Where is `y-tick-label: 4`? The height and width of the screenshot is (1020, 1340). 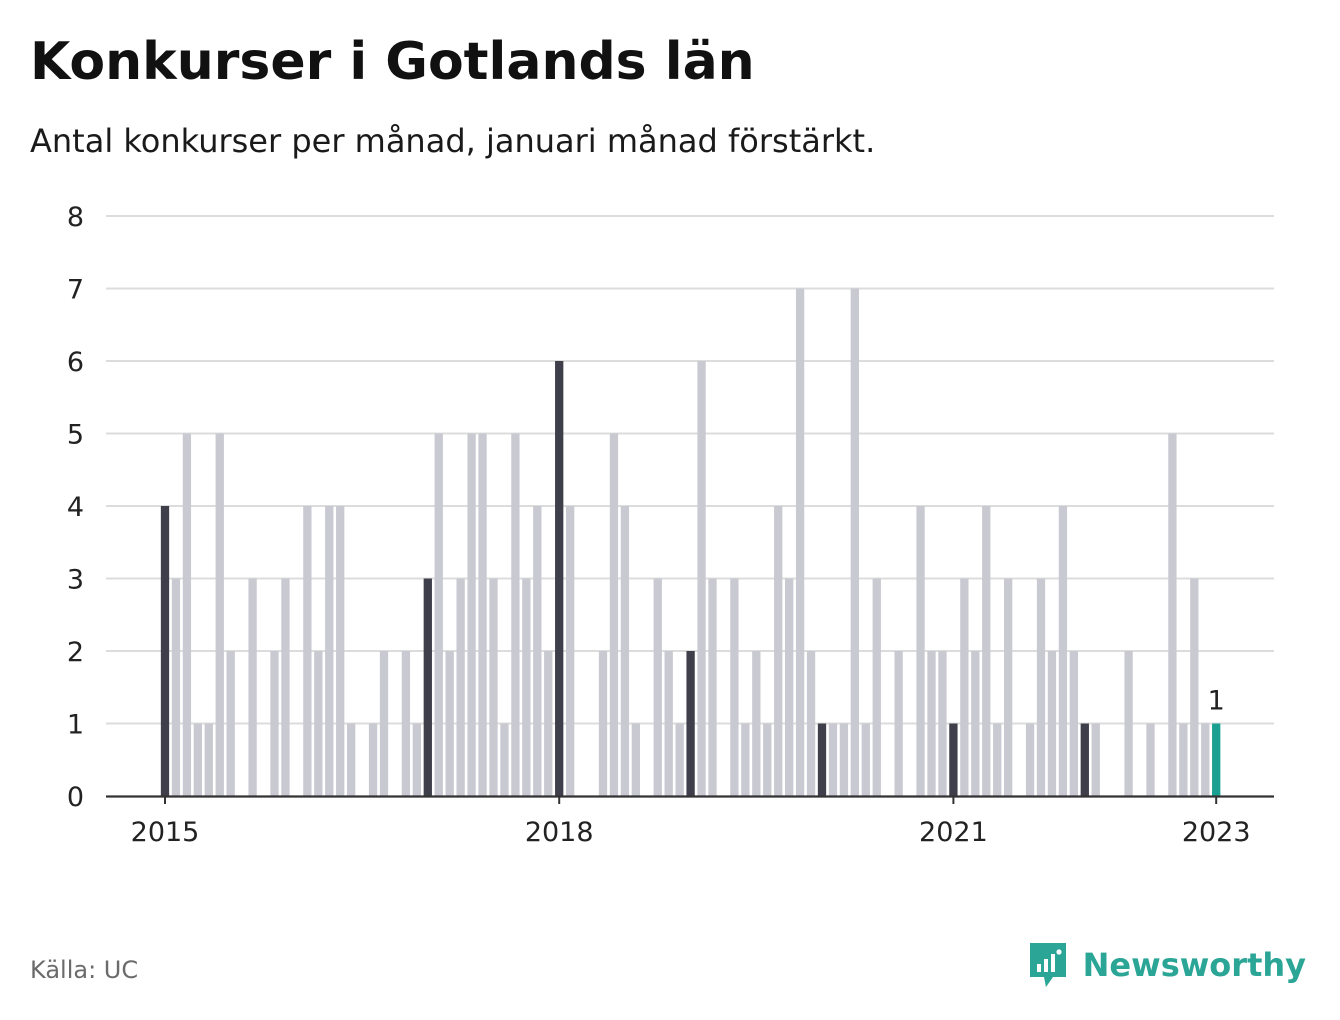
y-tick-label: 4 is located at coordinates (75, 507).